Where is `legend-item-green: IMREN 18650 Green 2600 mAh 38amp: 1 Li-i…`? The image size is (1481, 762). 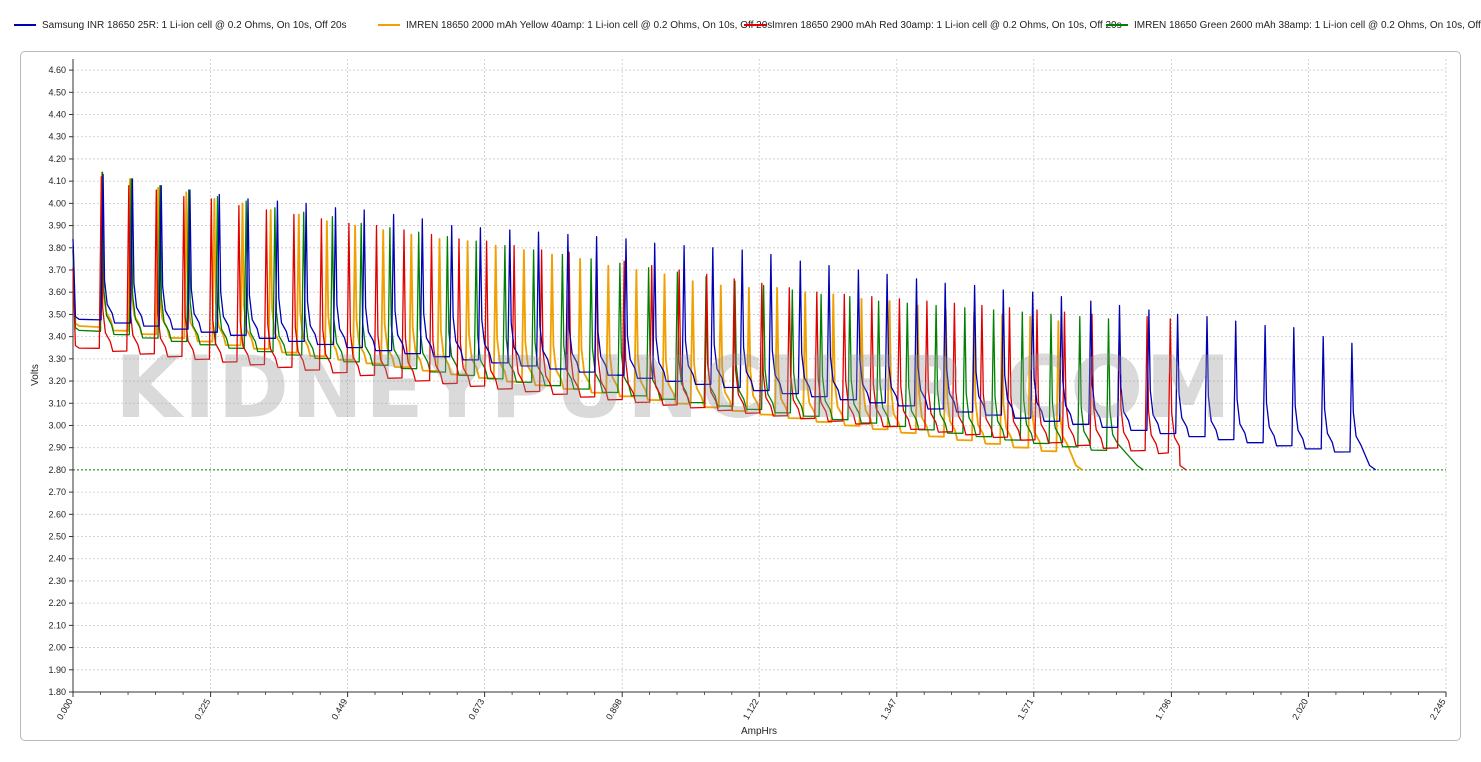
legend-item-green: IMREN 18650 Green 2600 mAh 38amp: 1 Li-i… is located at coordinates (1293, 25).